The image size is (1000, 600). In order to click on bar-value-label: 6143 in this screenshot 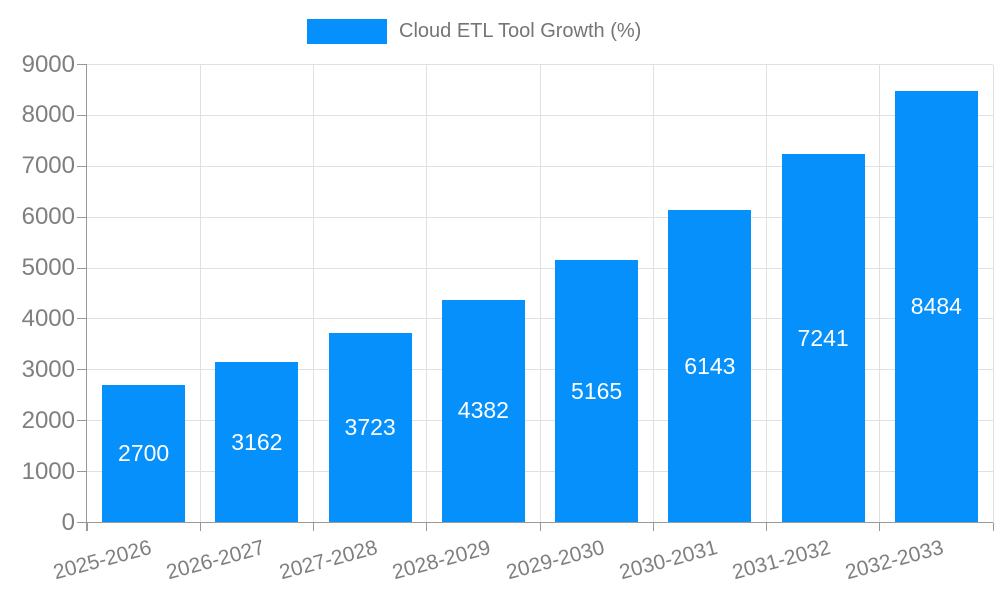, I will do `click(710, 365)`.